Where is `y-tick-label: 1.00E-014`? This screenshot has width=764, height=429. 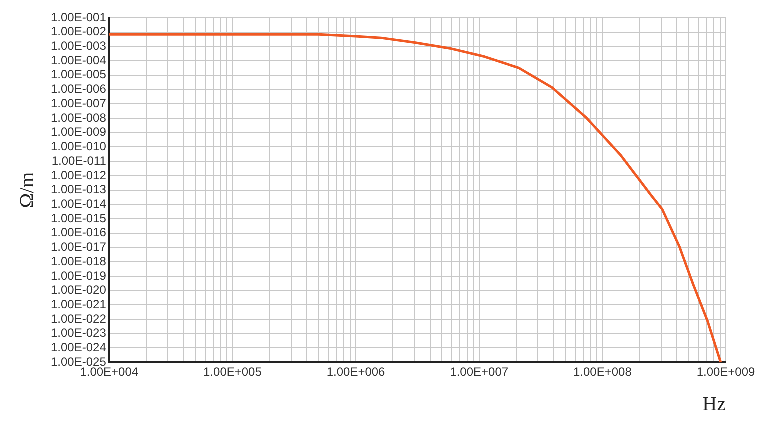
y-tick-label: 1.00E-014 is located at coordinates (78, 203).